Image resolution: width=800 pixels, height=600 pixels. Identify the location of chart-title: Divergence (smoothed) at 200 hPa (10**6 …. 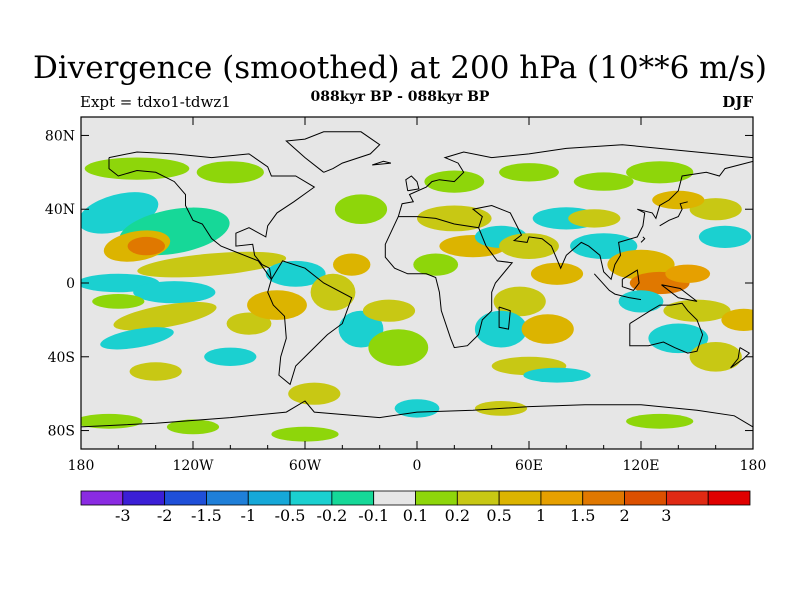
(400, 68).